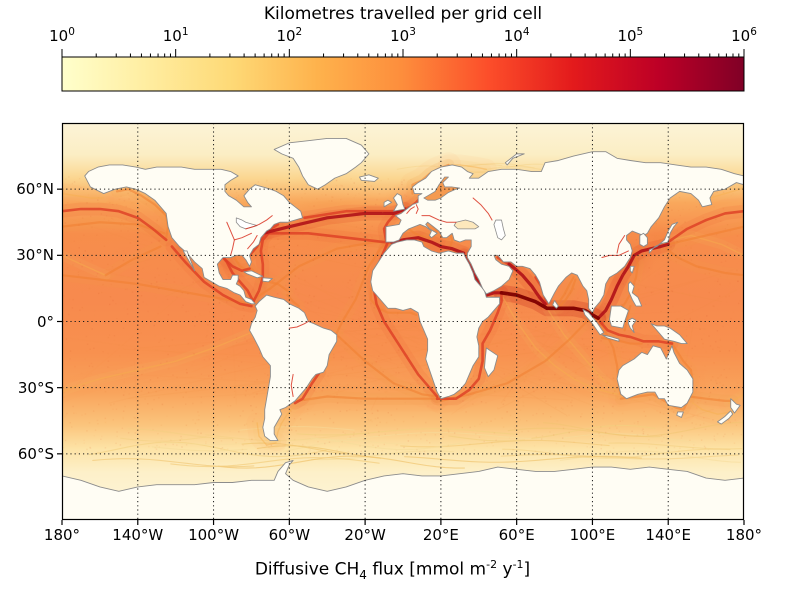 This screenshot has height=606, width=785. What do you see at coordinates (403, 14) in the screenshot?
I see `colorbar-title: Kilometres travelled per grid cell` at bounding box center [403, 14].